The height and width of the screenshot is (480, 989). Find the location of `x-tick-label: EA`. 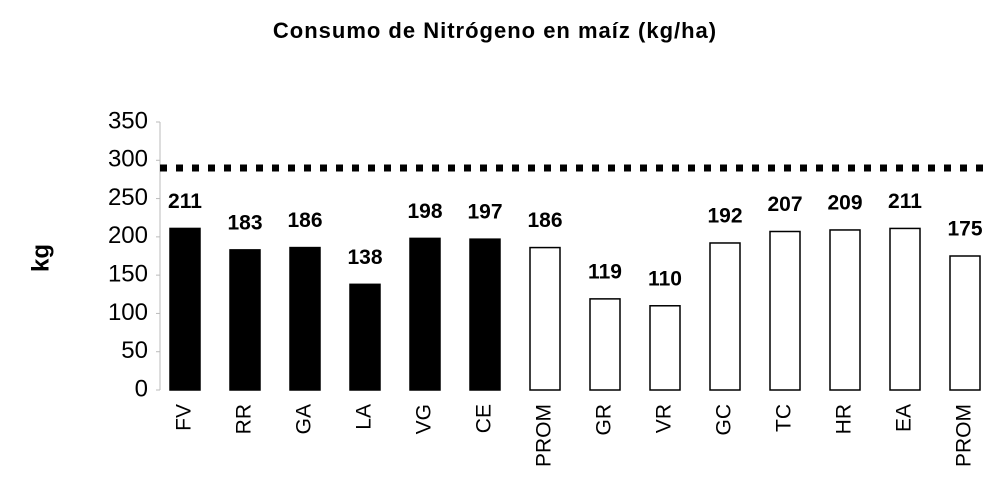

x-tick-label: EA is located at coordinates (904, 418).